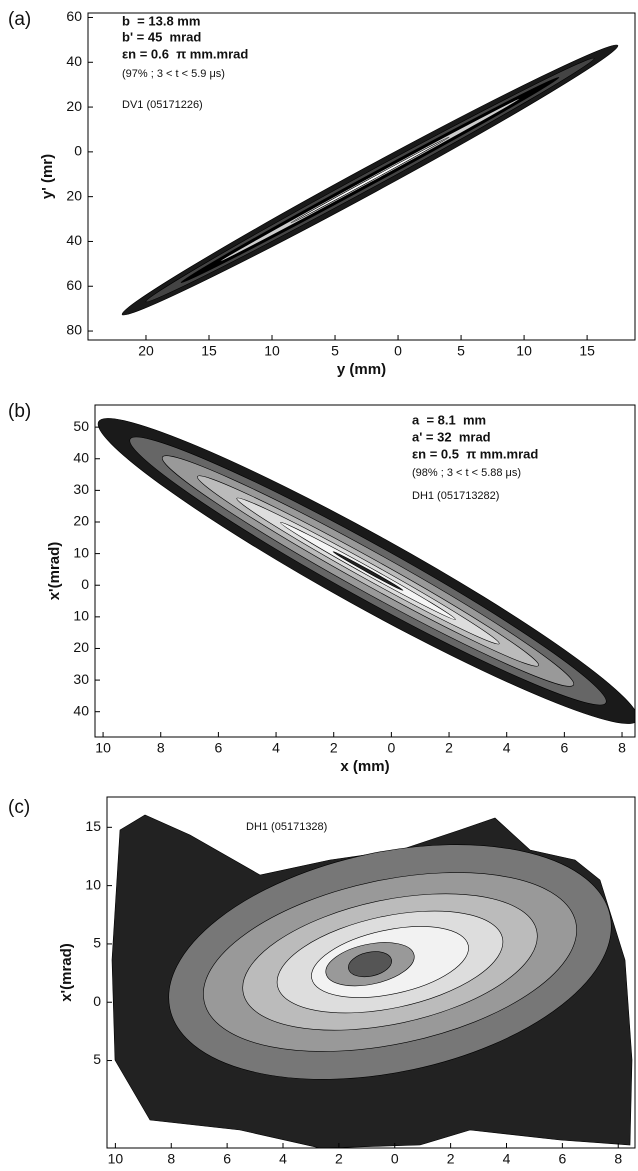  I want to click on x-axis-label: x(mm), so click(370, 1170).